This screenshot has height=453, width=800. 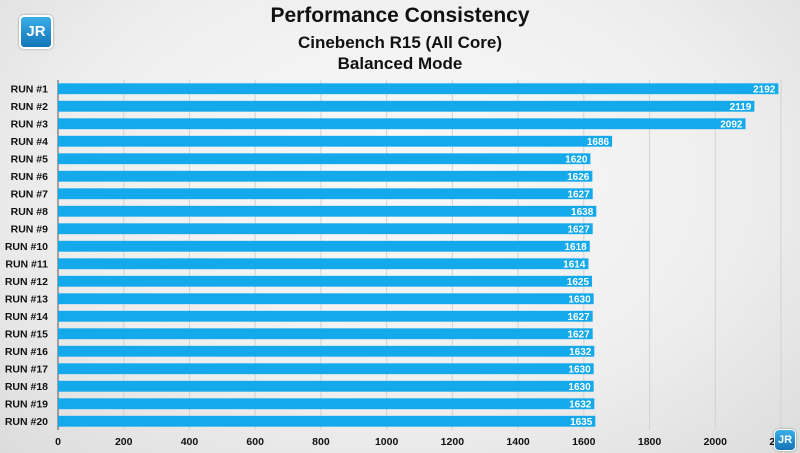 I want to click on x-tick-label: 1600, so click(x=584, y=442).